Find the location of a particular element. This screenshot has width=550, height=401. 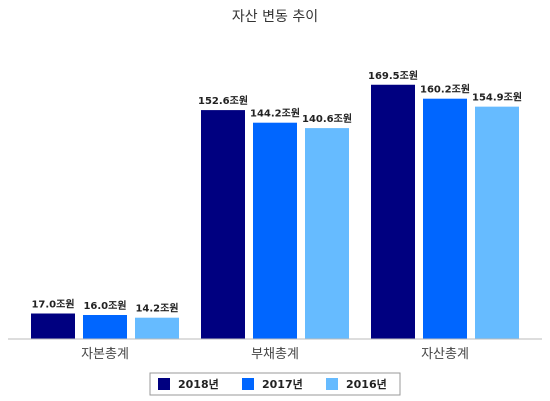

bar-value-label: 160.2조원 is located at coordinates (445, 89).